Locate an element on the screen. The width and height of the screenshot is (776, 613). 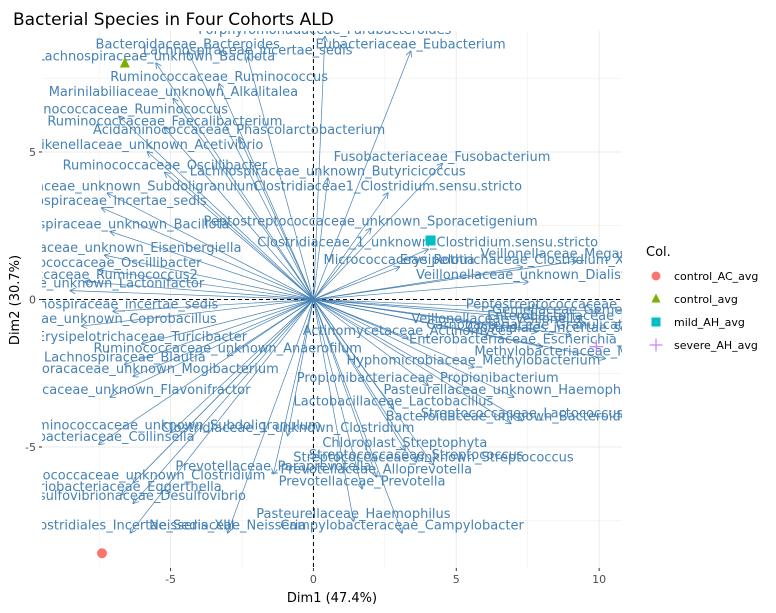
variable-arrow-label: Prevotellaceae_Prevotella is located at coordinates (362, 481).